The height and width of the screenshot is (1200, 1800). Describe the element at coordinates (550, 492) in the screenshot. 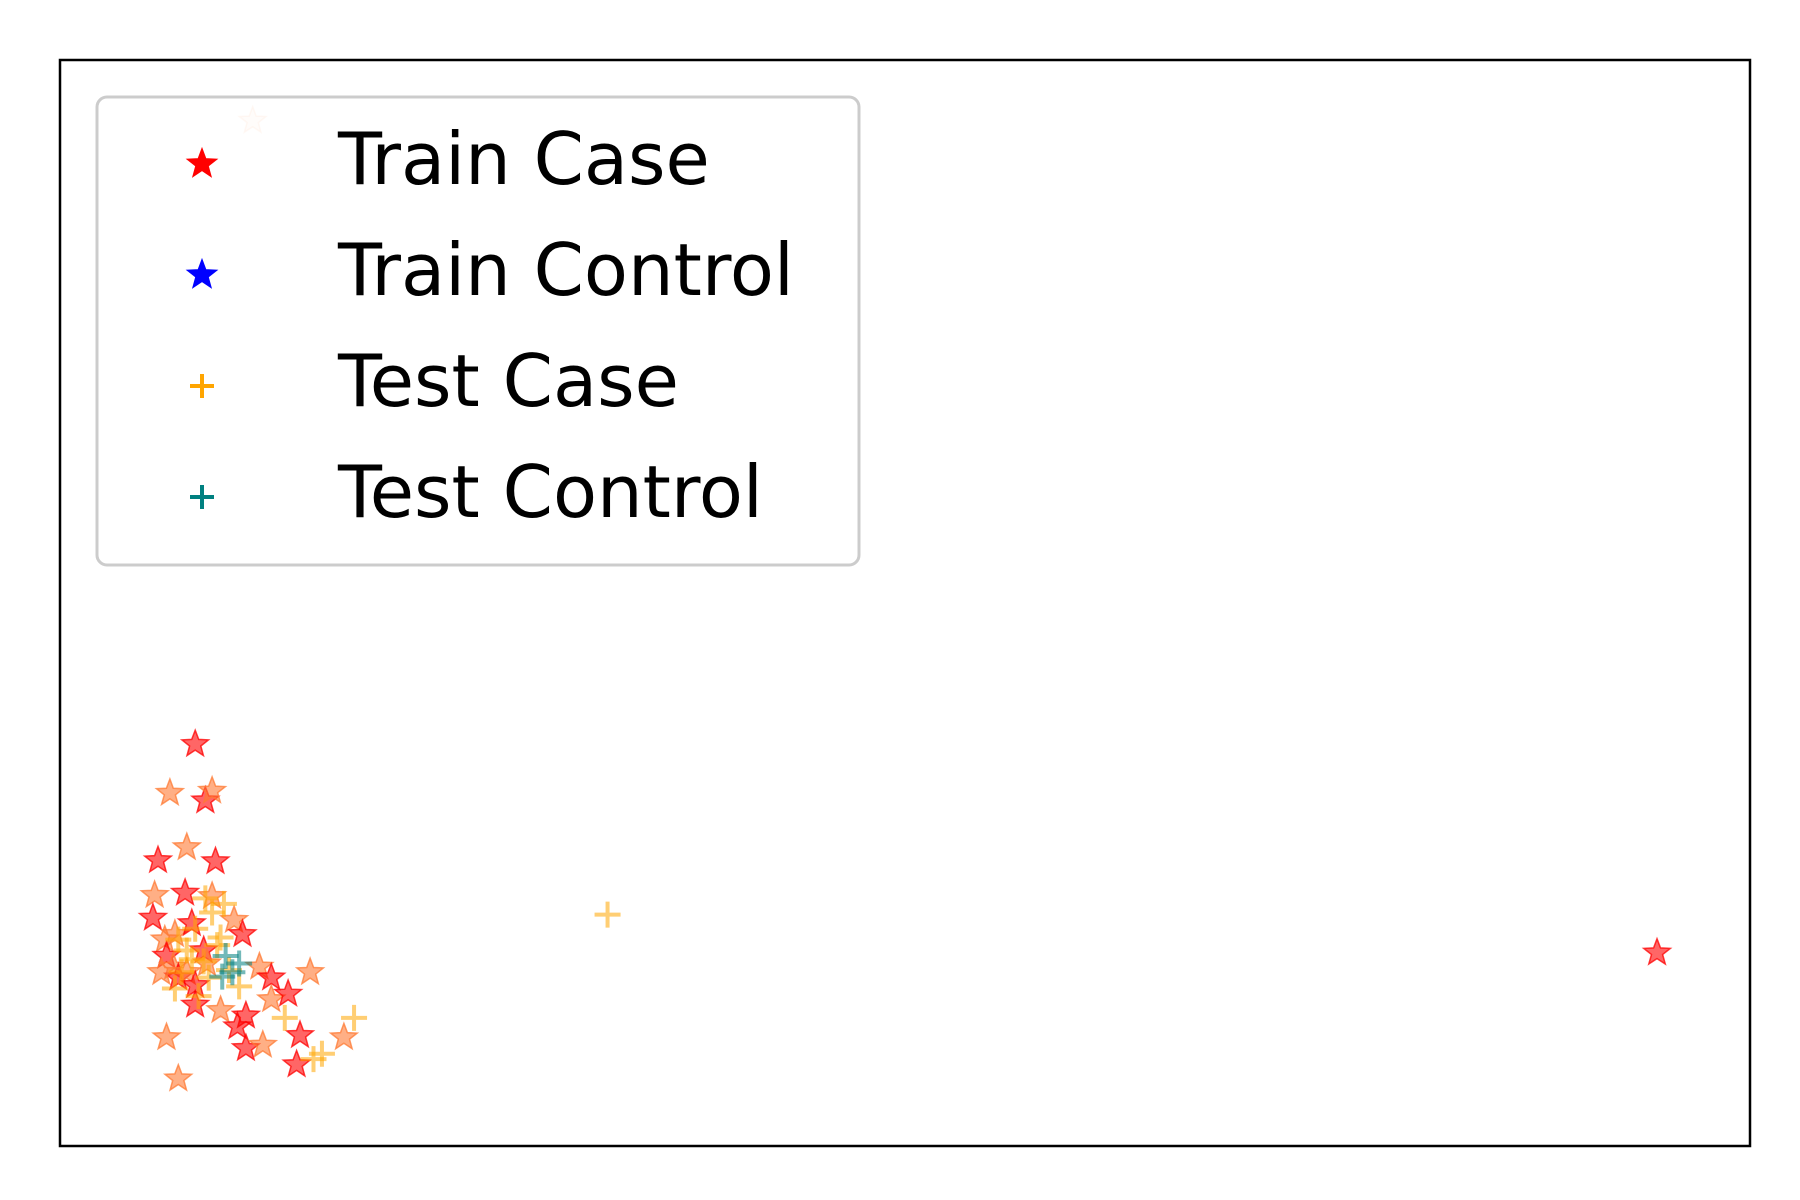

I see `legend-label-test-control: Test Control` at that location.